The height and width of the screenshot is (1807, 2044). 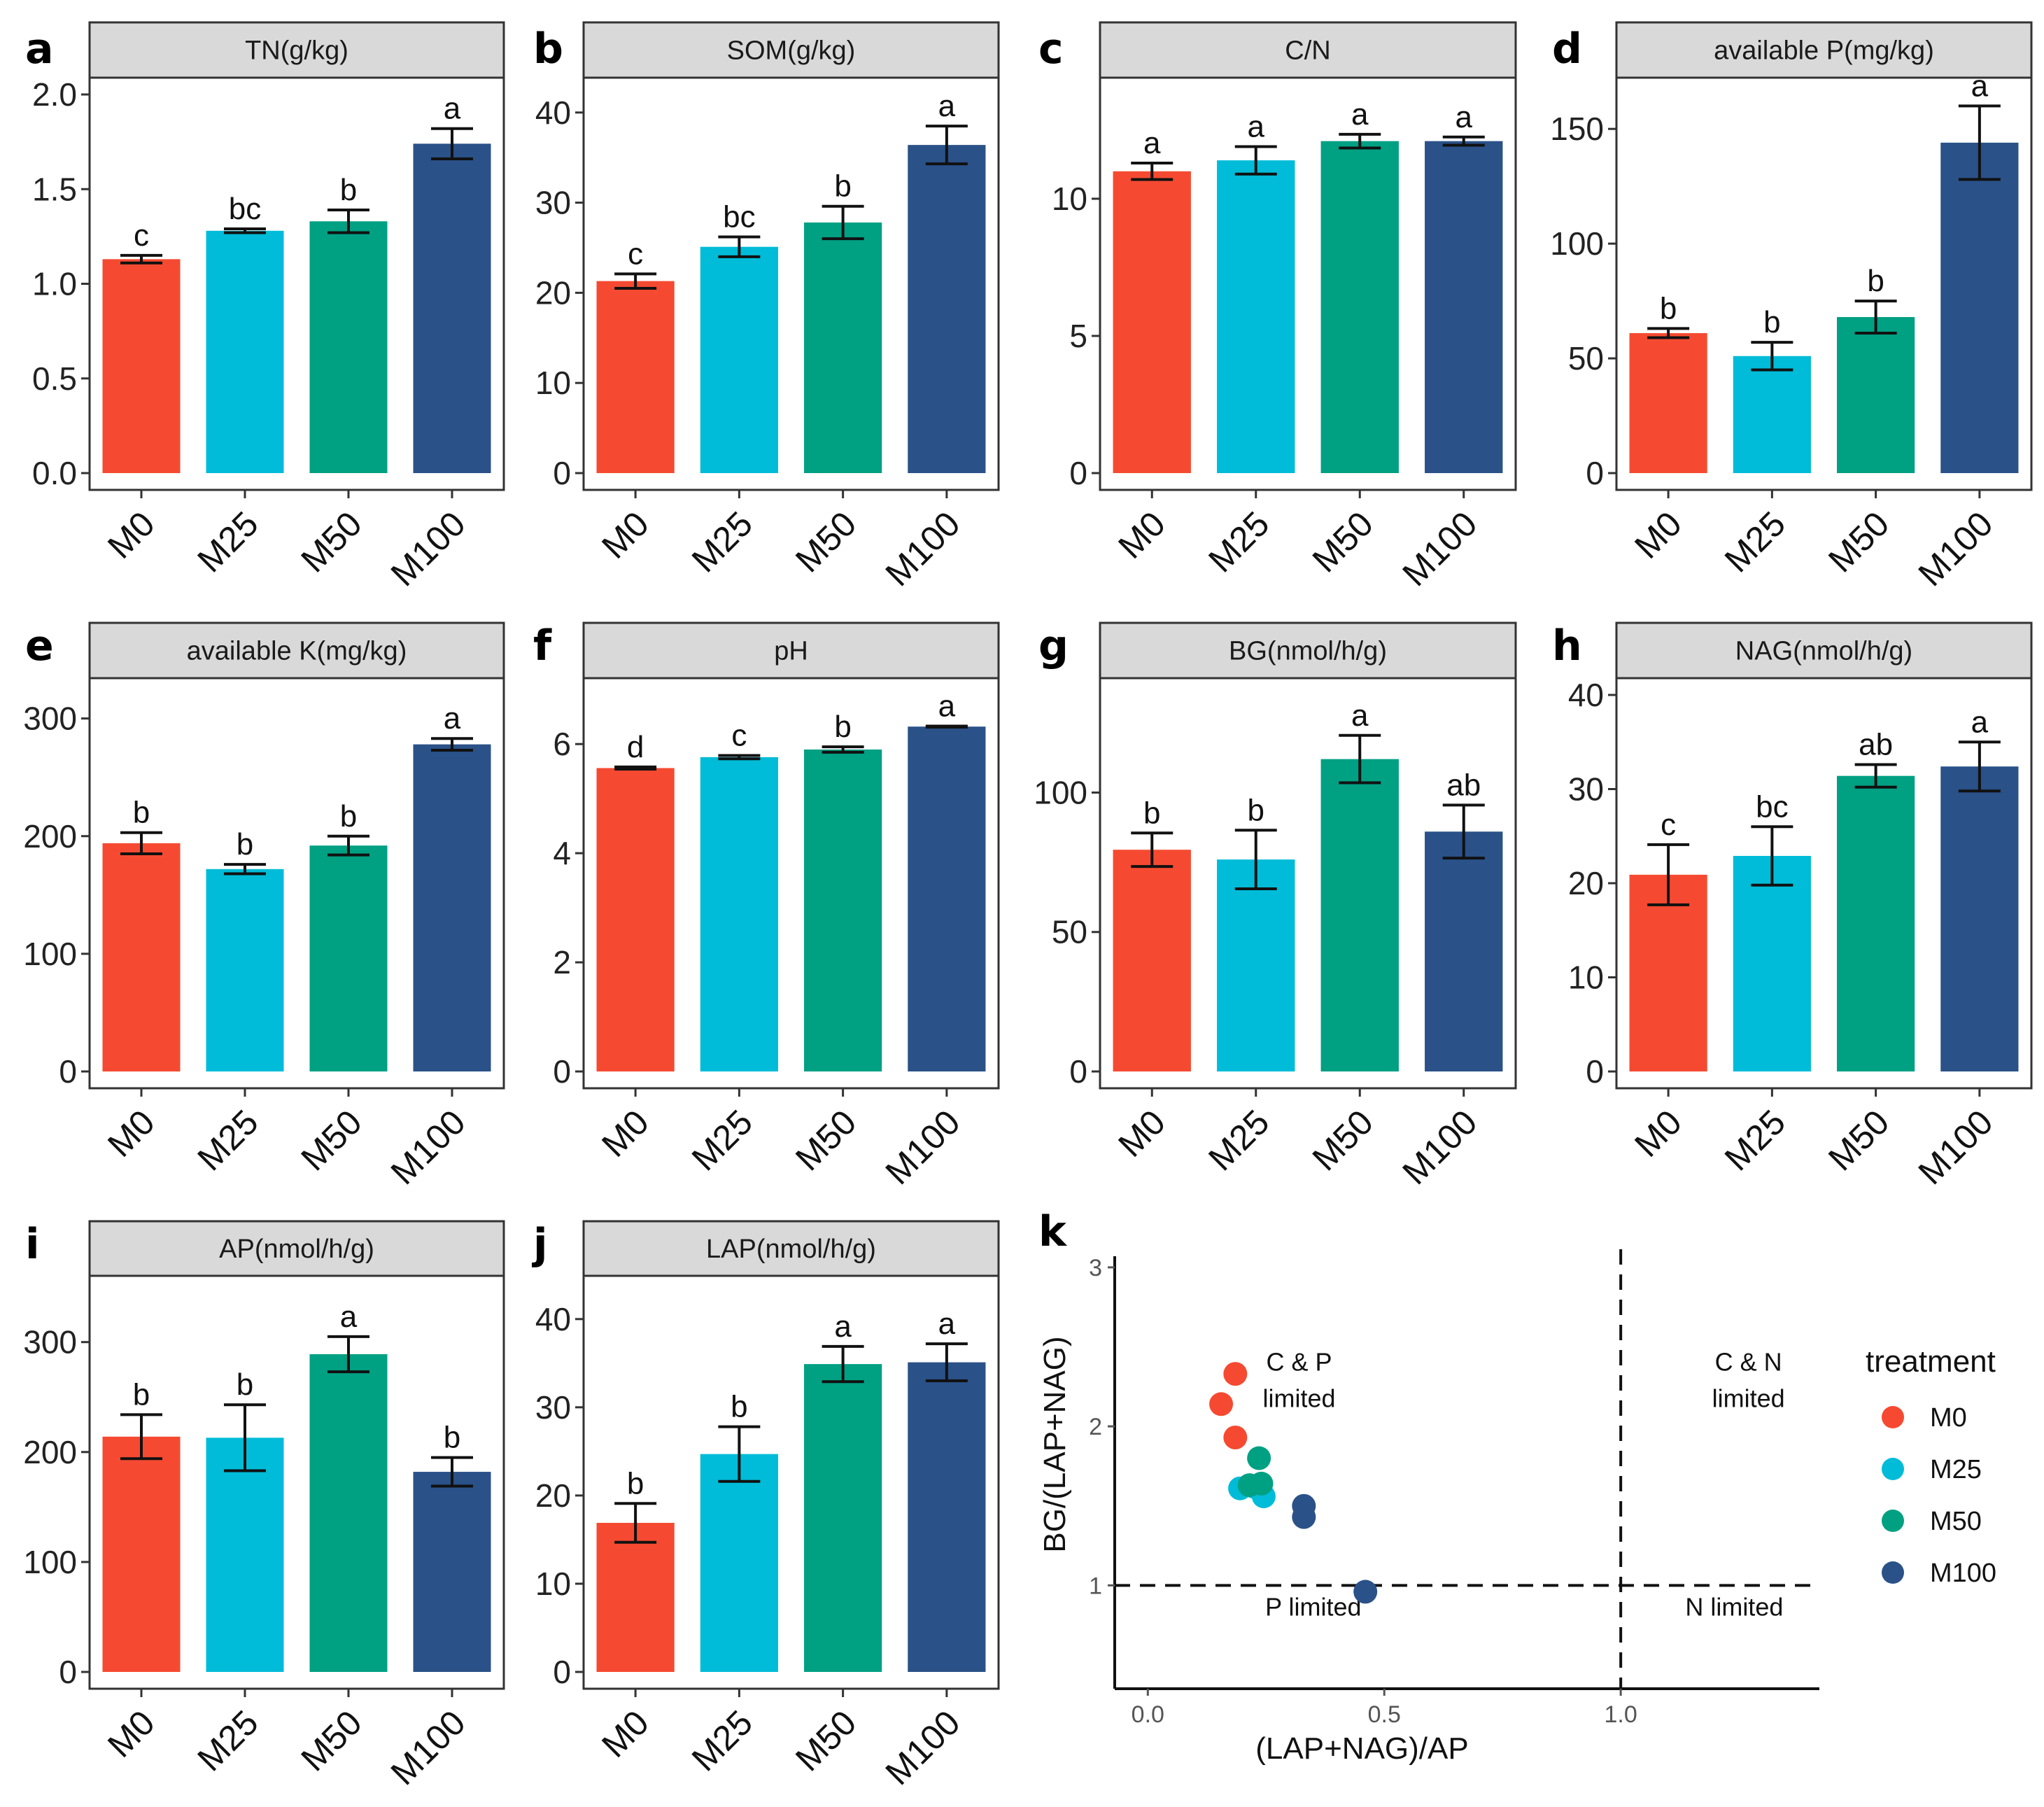 What do you see at coordinates (1749, 1362) in the screenshot?
I see `quadrant-annotation: C & N` at bounding box center [1749, 1362].